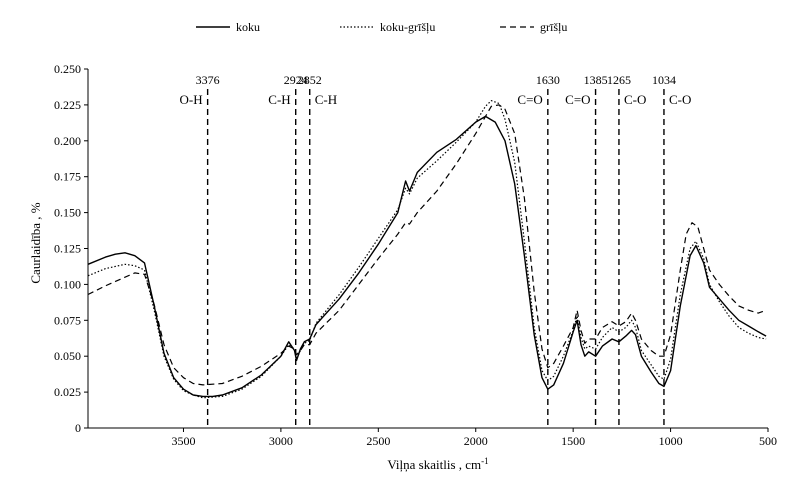 The width and height of the screenshot is (800, 498). Describe the element at coordinates (35, 242) in the screenshot. I see `y-axis-title: Caurlaidība , %` at that location.